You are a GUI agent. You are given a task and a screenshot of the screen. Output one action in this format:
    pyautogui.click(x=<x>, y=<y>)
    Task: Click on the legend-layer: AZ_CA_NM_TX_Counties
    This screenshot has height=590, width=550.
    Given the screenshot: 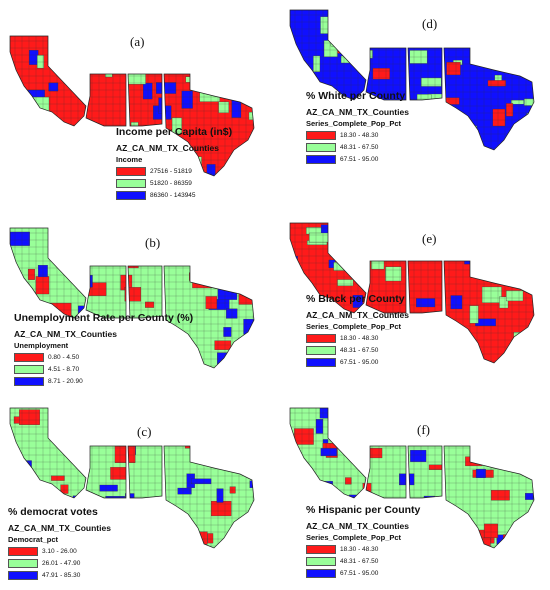 What is the action you would take?
    pyautogui.click(x=167, y=148)
    